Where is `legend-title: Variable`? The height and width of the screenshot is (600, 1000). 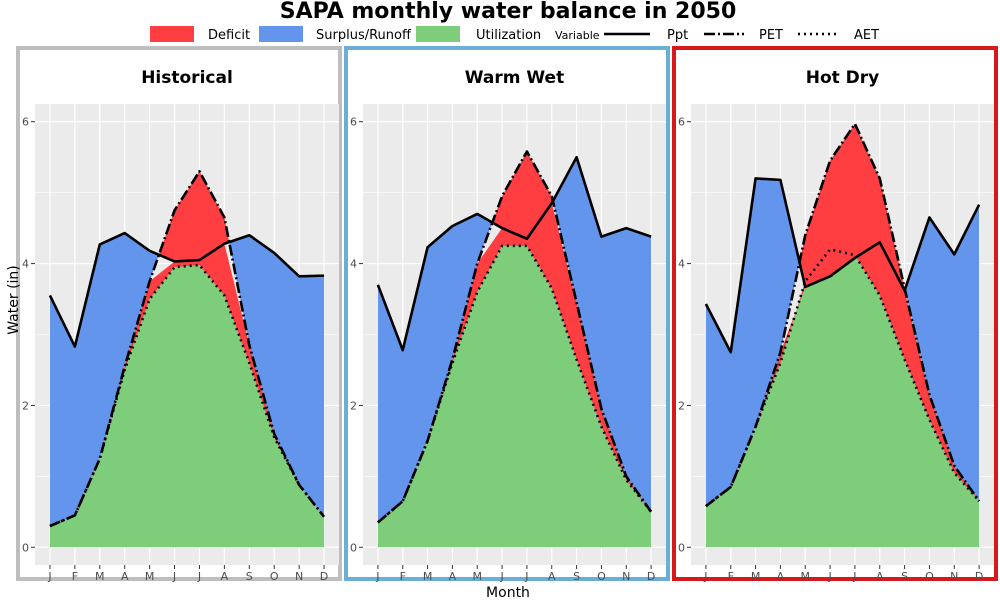
legend-title: Variable is located at coordinates (577, 35).